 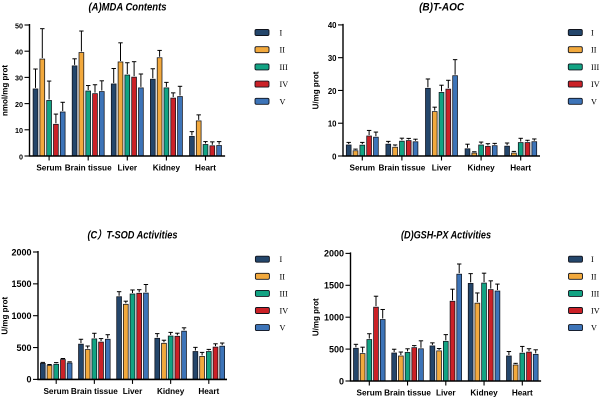 I want to click on svg-text: (D)GSH-PX Activities, so click(x=446, y=236).